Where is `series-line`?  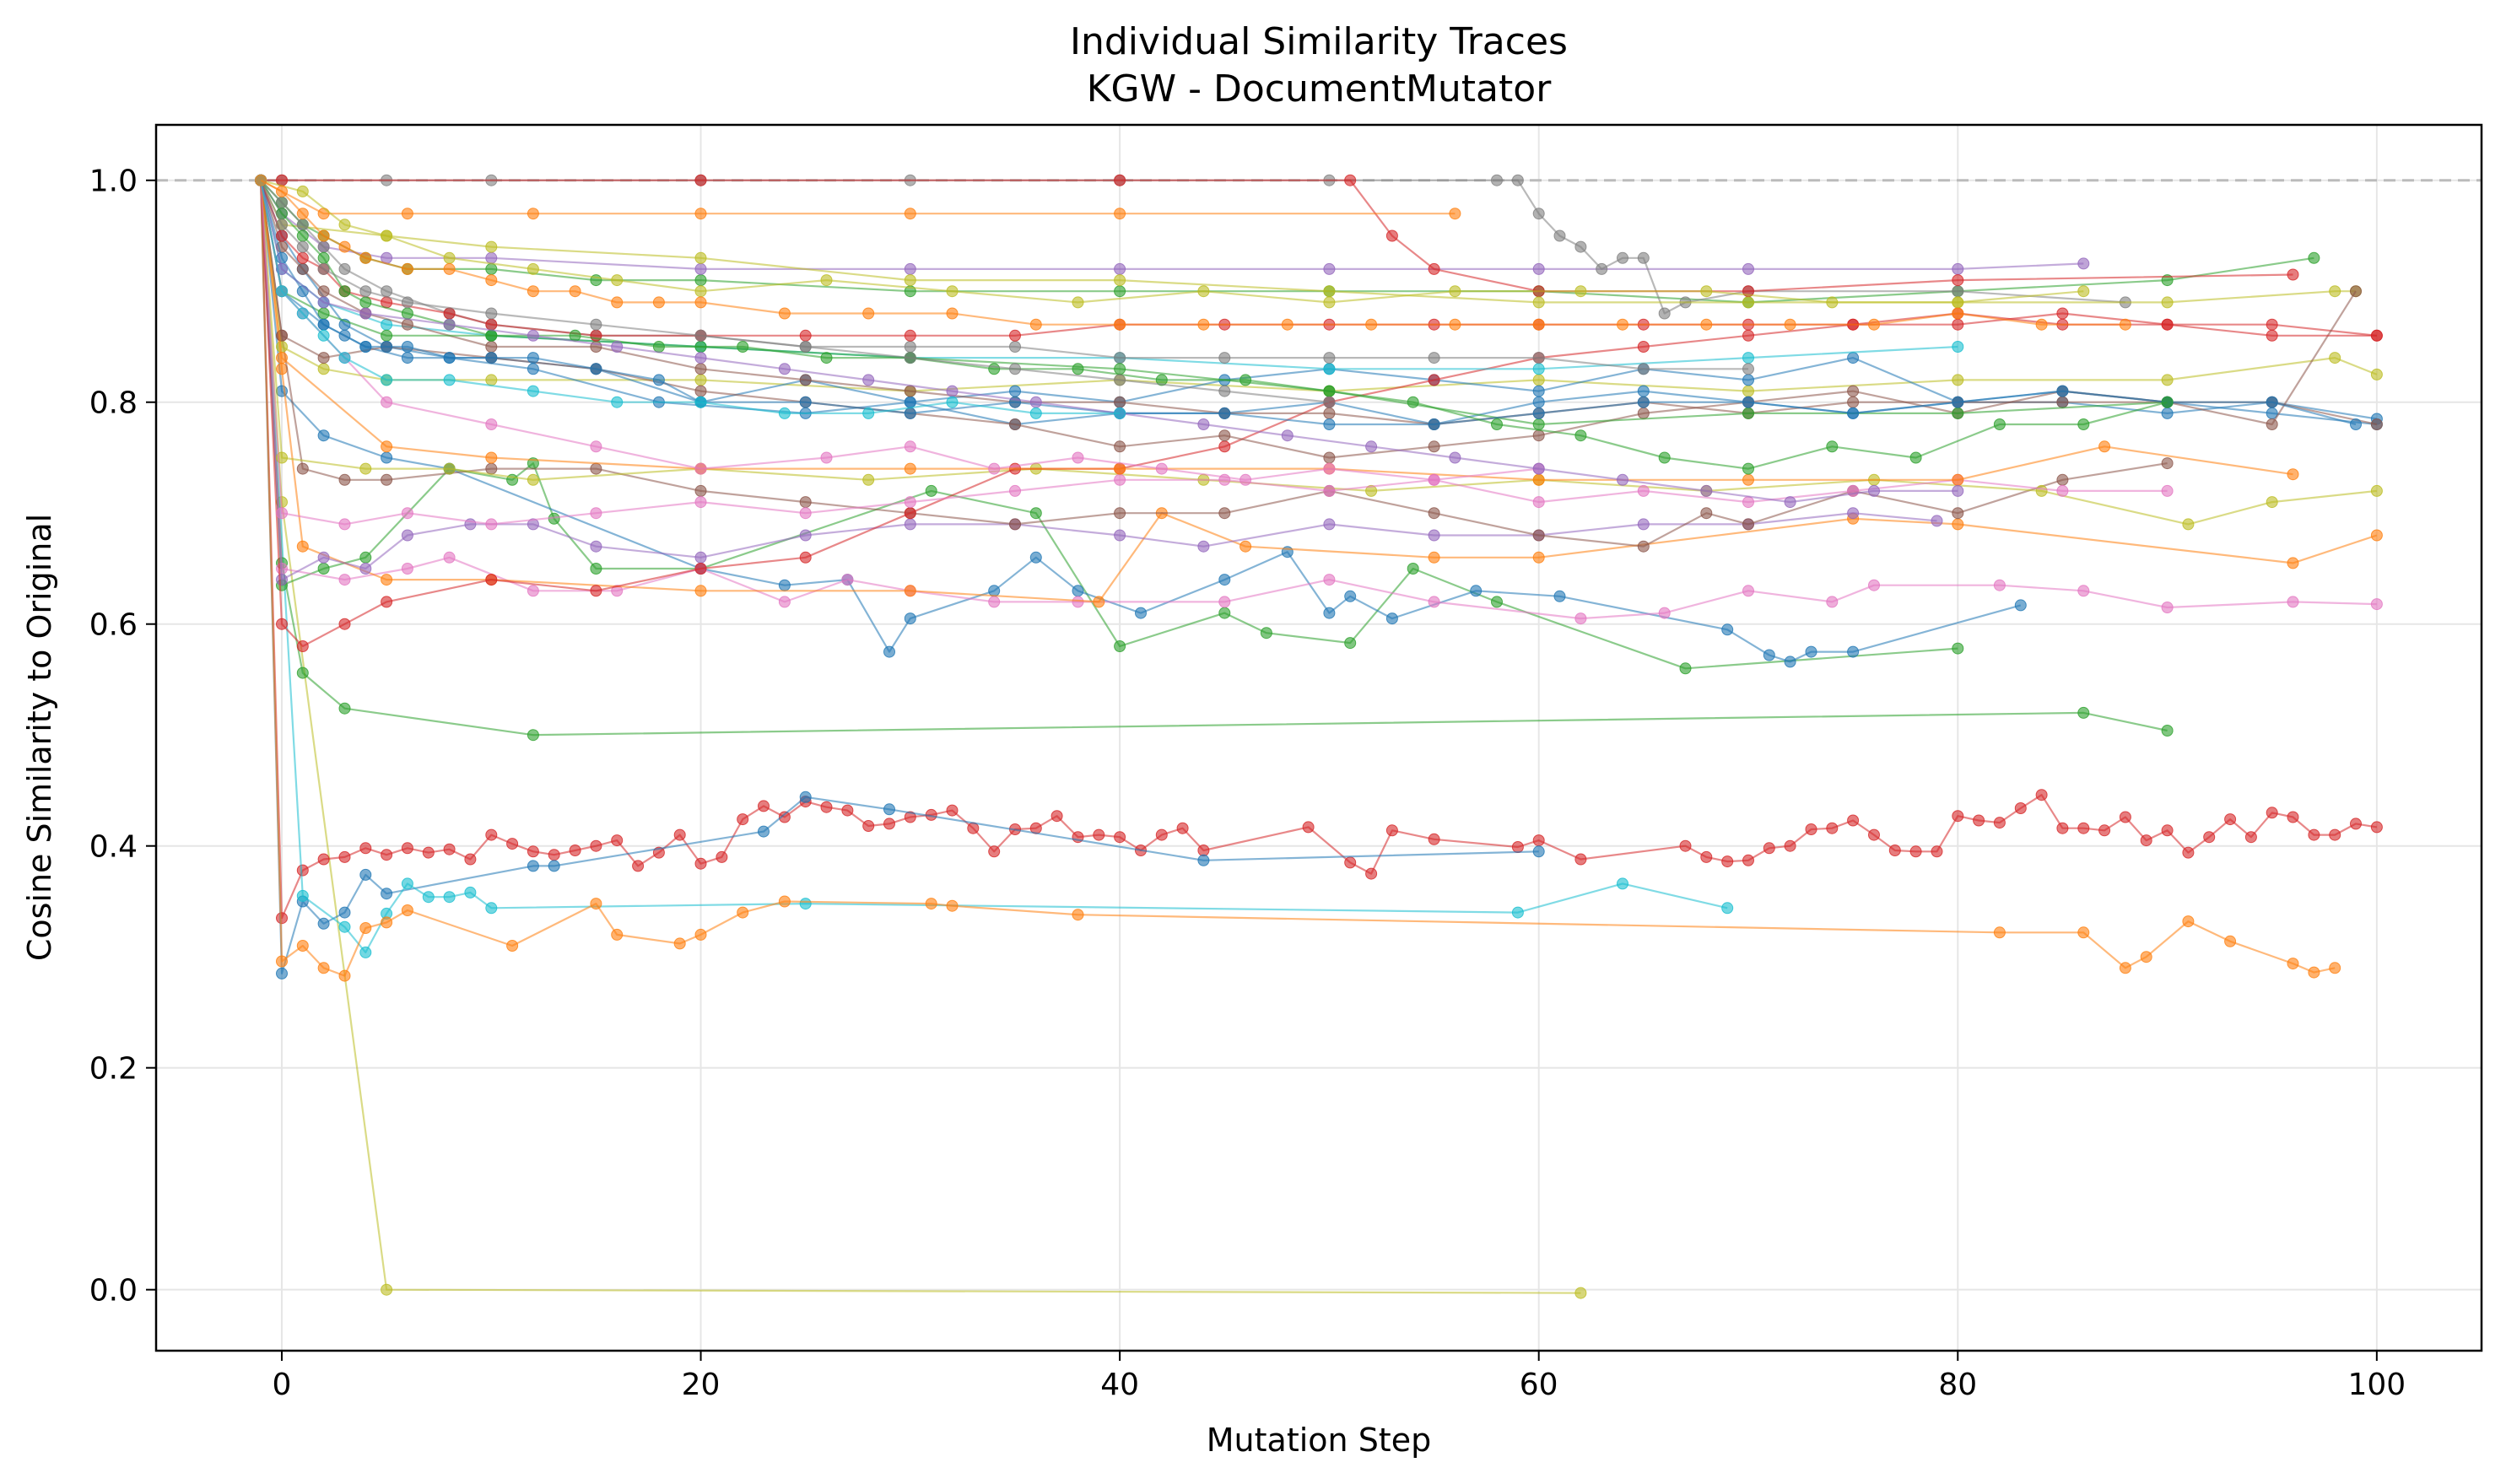
series-line is located at coordinates (1308, 242).